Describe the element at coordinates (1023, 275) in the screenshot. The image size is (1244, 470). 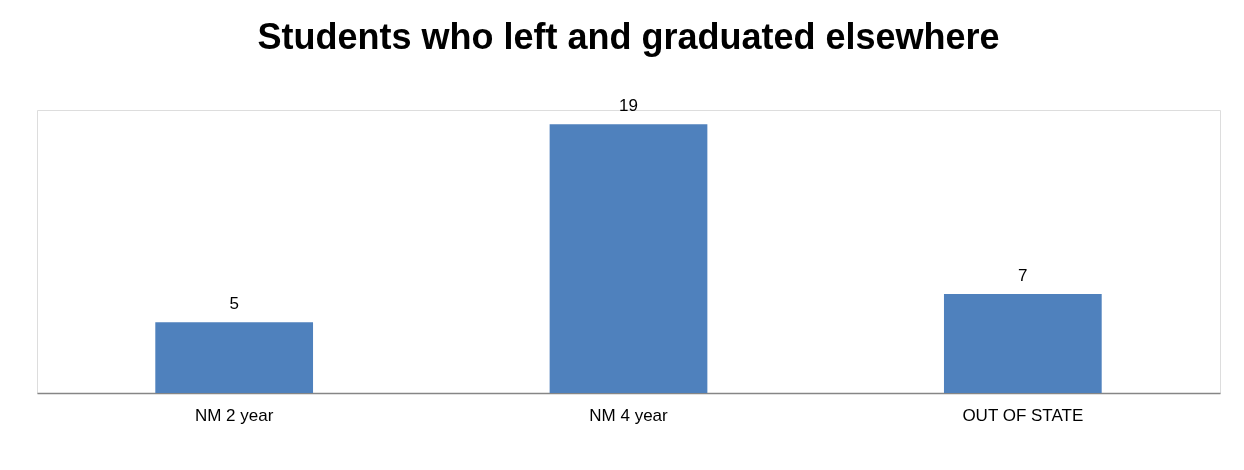
I see `data-label: 7` at that location.